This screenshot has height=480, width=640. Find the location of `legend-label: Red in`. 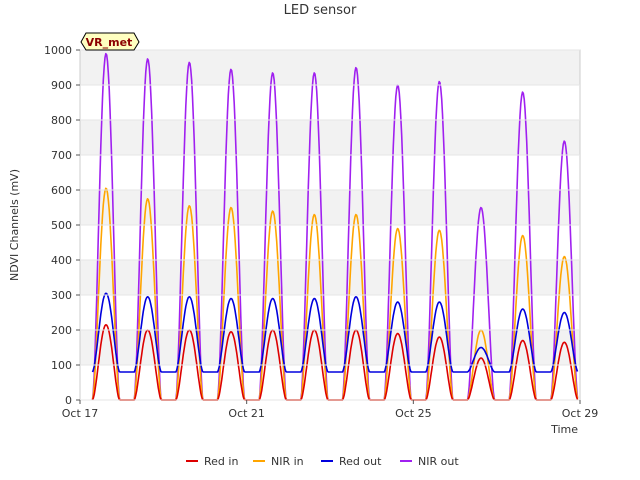

legend-label: Red in is located at coordinates (221, 461).